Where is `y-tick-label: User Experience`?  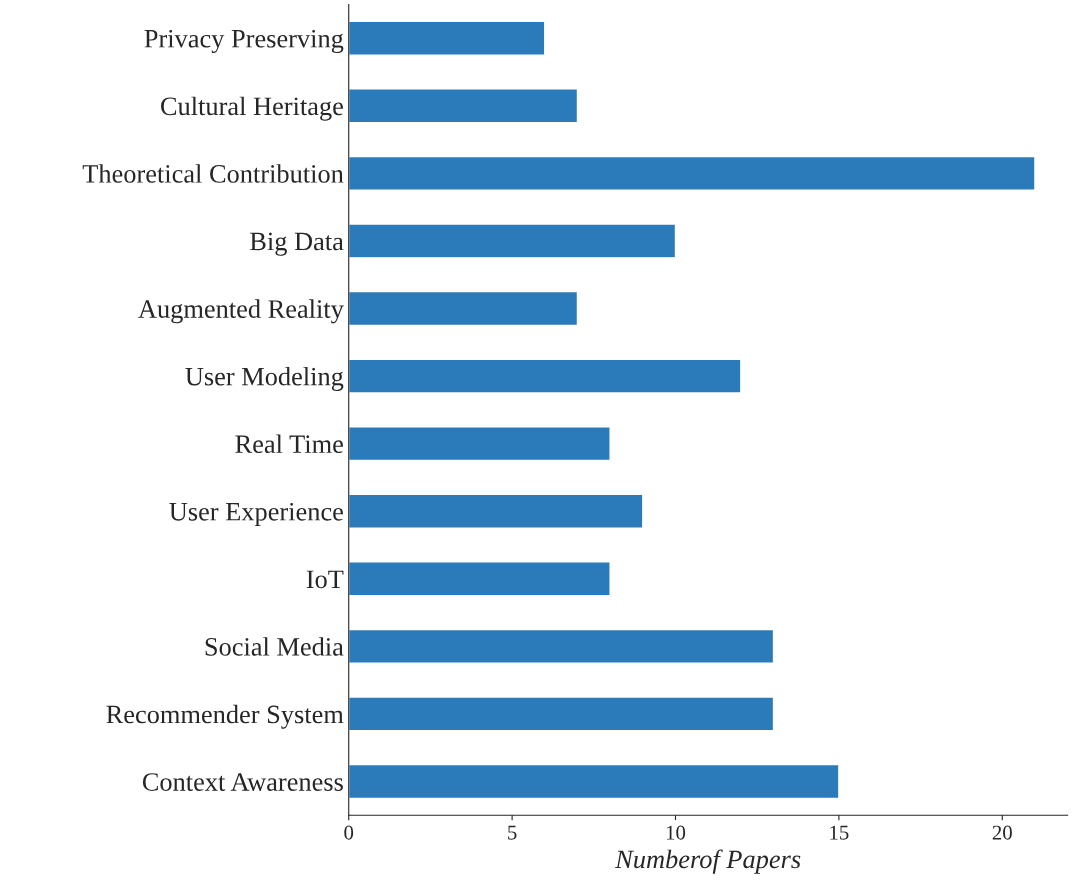 y-tick-label: User Experience is located at coordinates (256, 514).